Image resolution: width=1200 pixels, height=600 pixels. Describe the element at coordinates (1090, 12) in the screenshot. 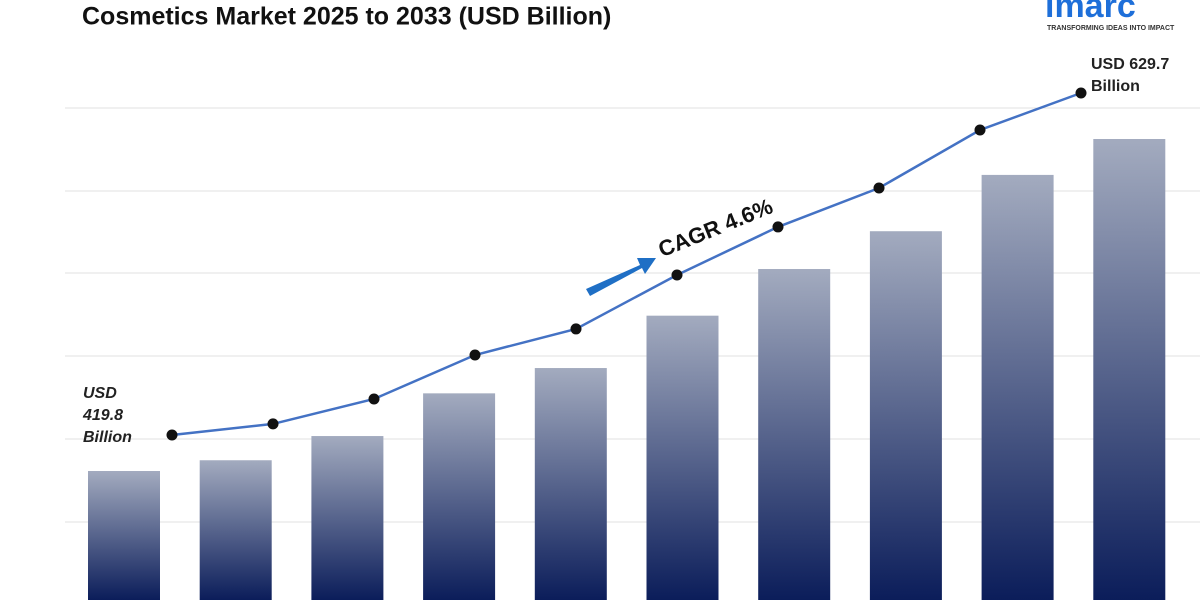

I see `logo: imarc` at that location.